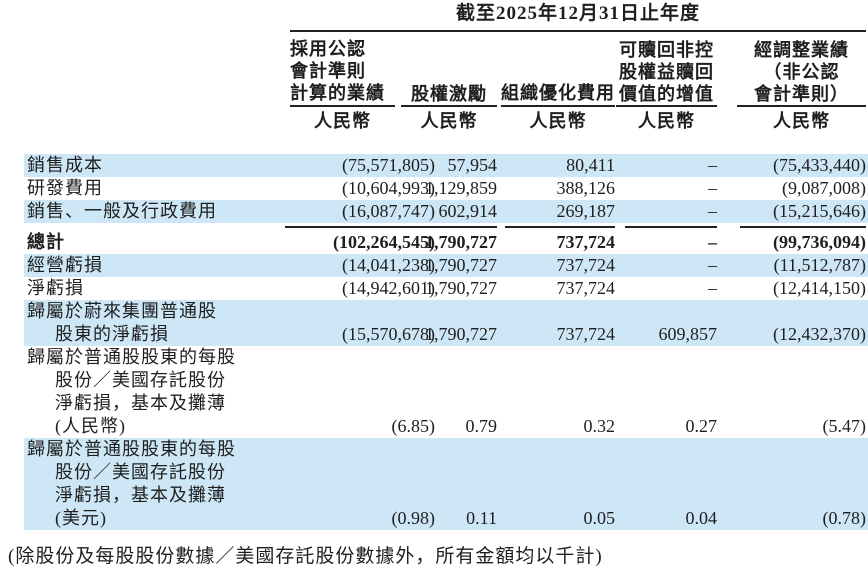  I want to click on cell-value: (16,087,747), so click(388, 211).